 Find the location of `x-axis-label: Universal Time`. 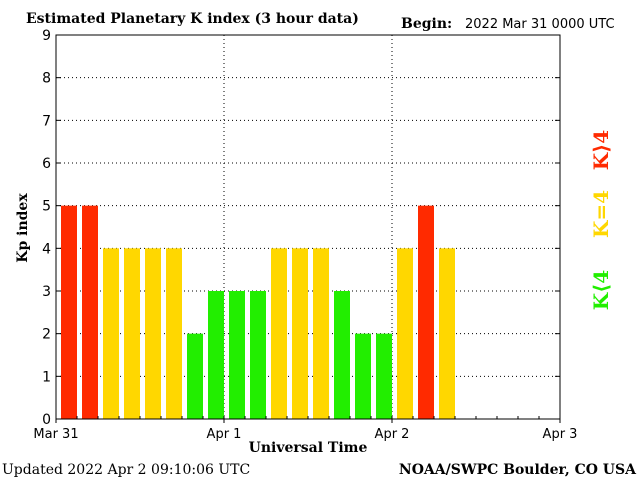

x-axis-label: Universal Time is located at coordinates (308, 448).